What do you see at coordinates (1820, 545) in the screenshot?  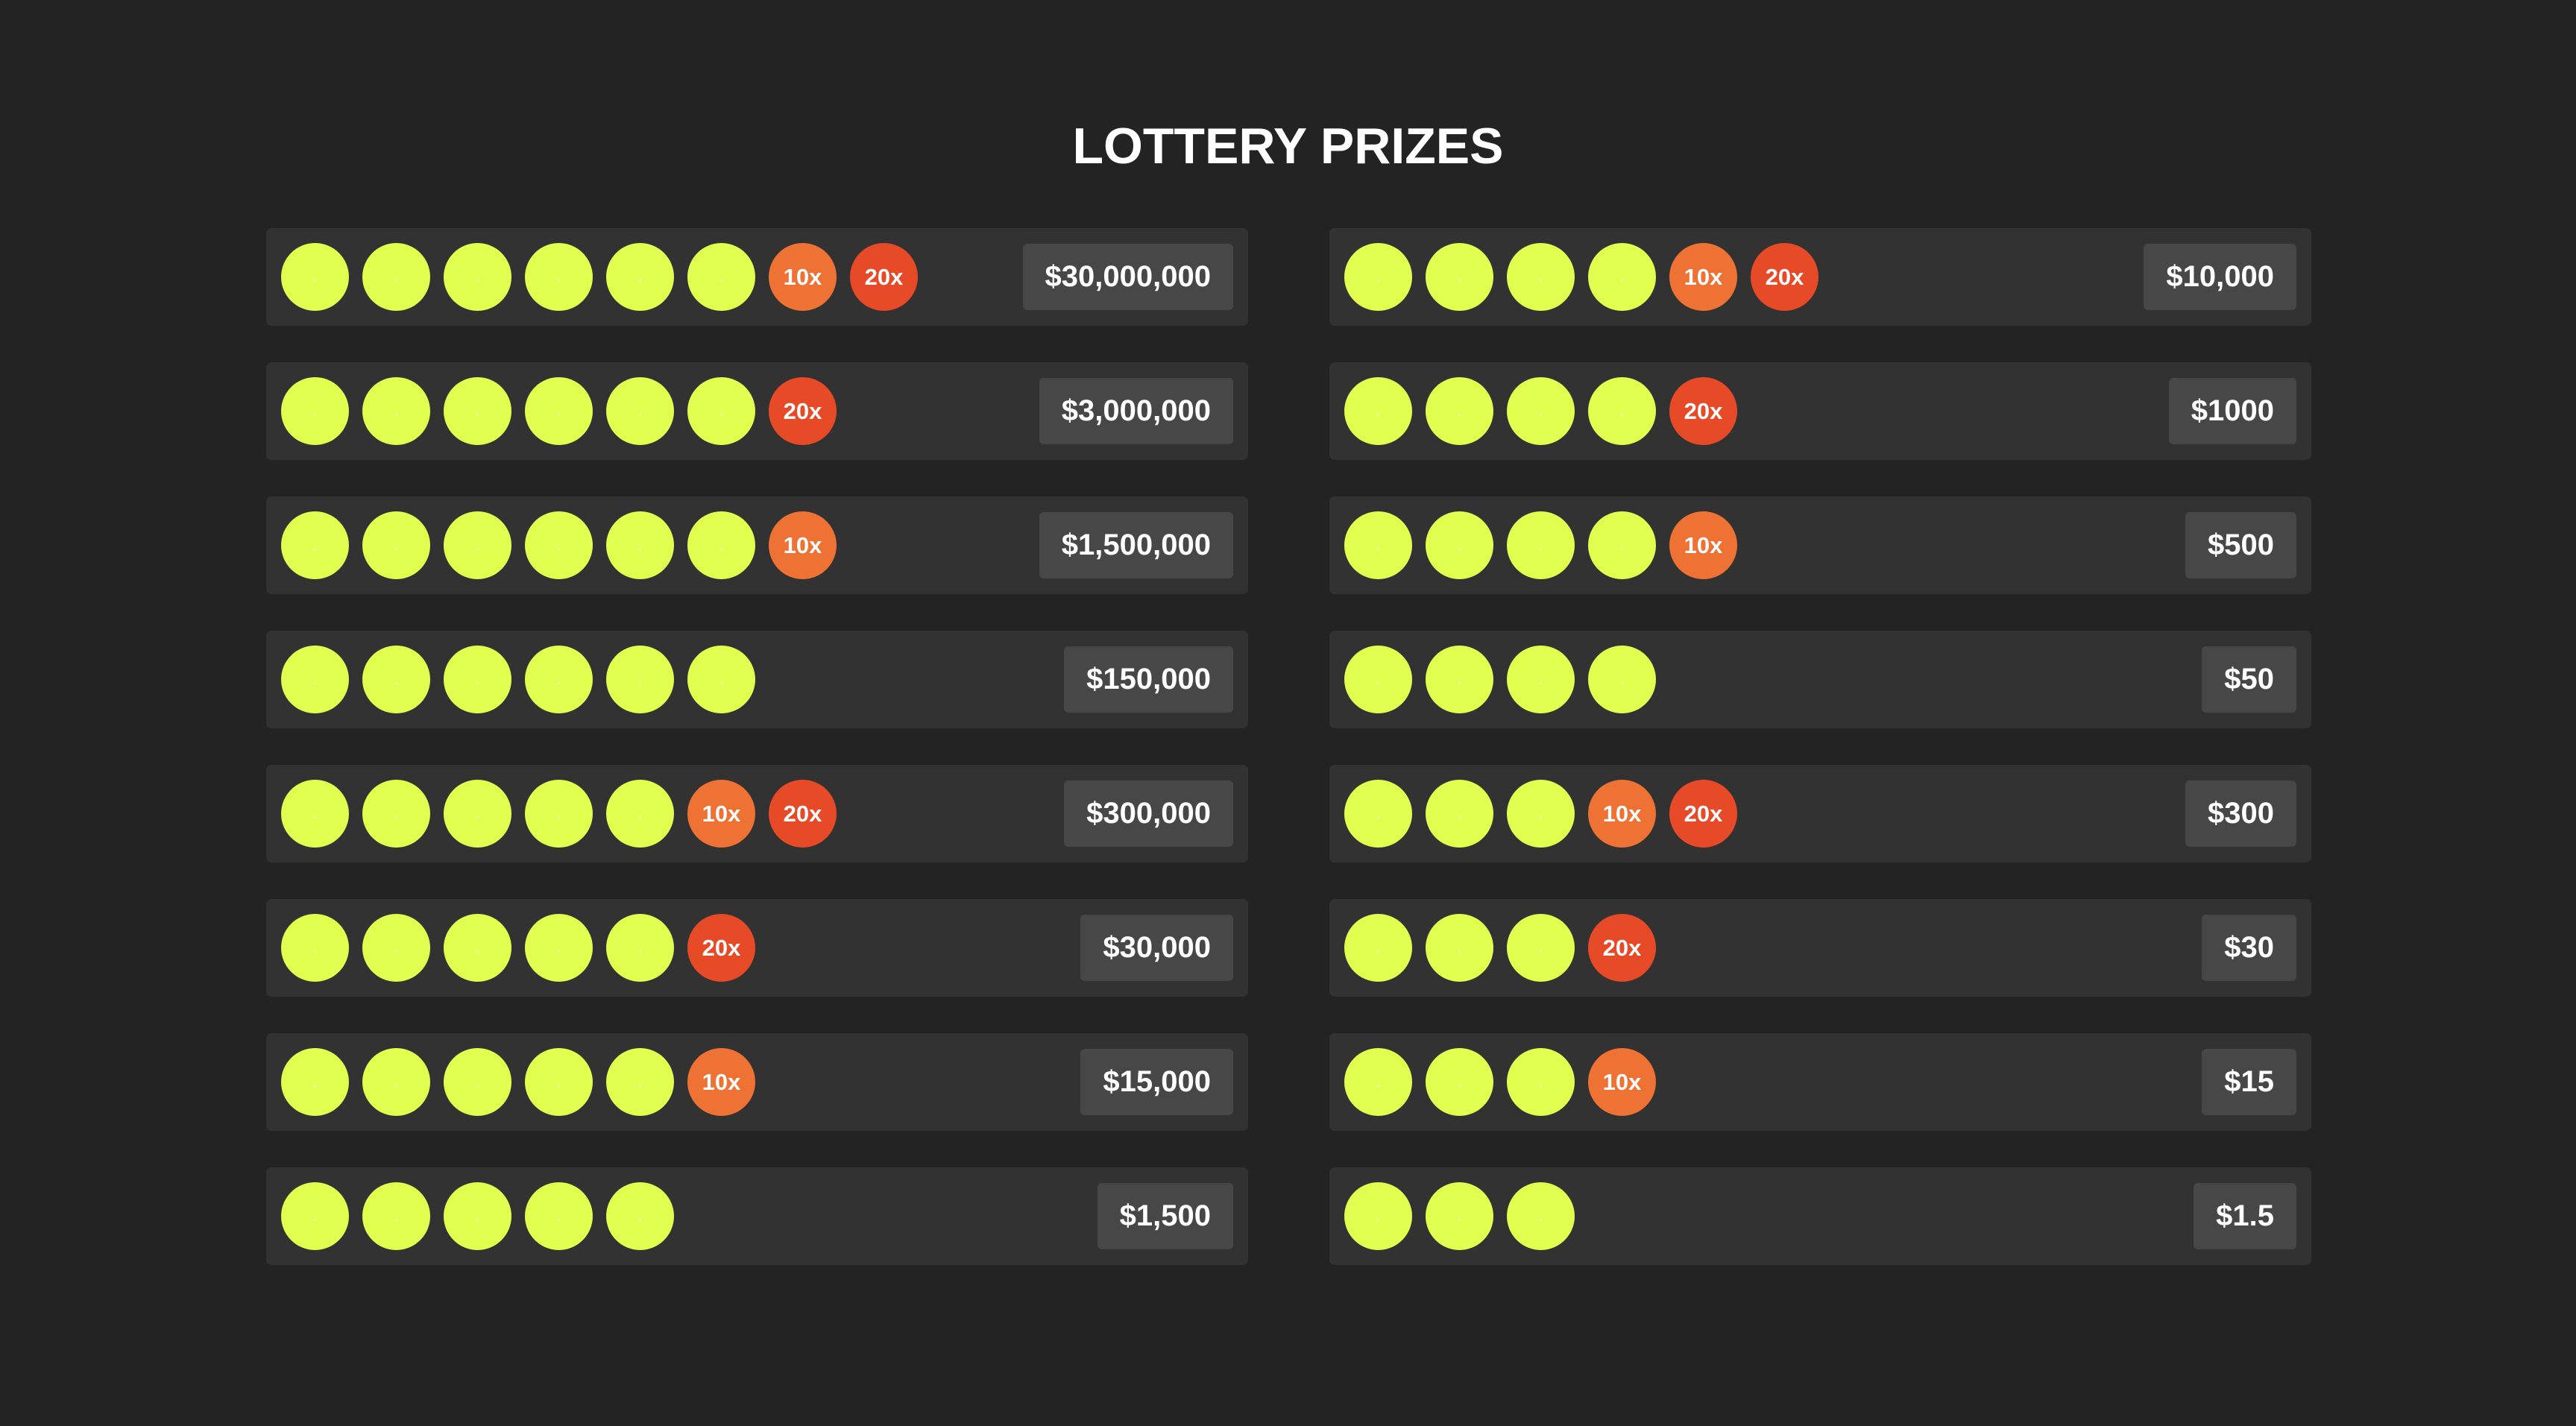 I see `prize-row: 10x $500` at bounding box center [1820, 545].